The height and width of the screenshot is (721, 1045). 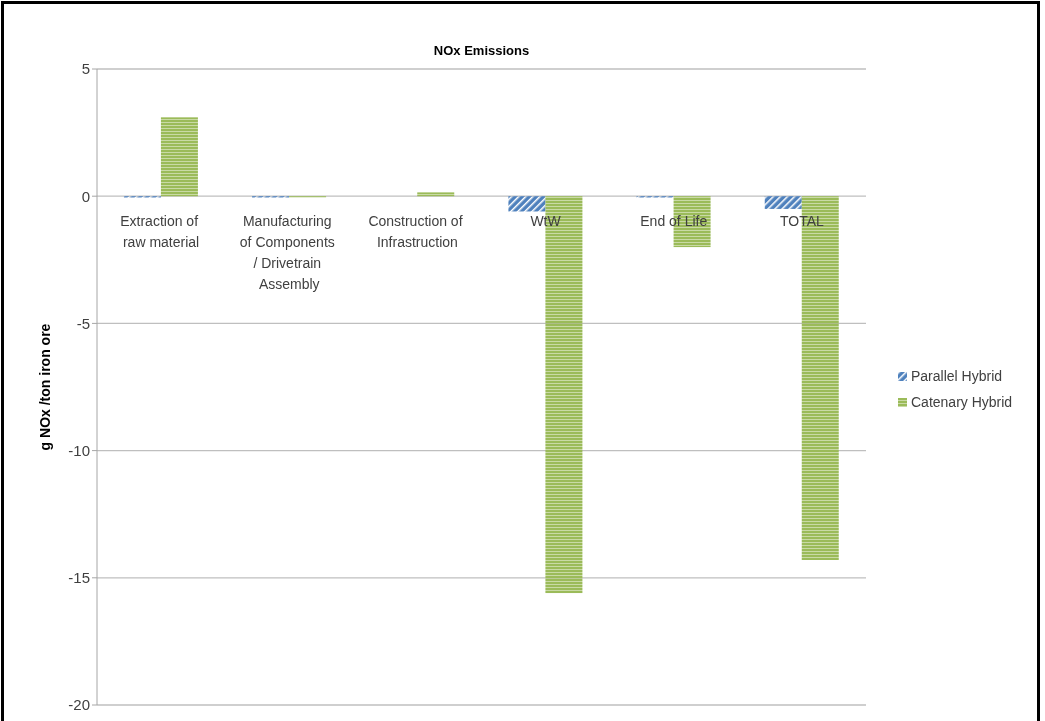 I want to click on chart-title: NOx Emissions, so click(x=481, y=50).